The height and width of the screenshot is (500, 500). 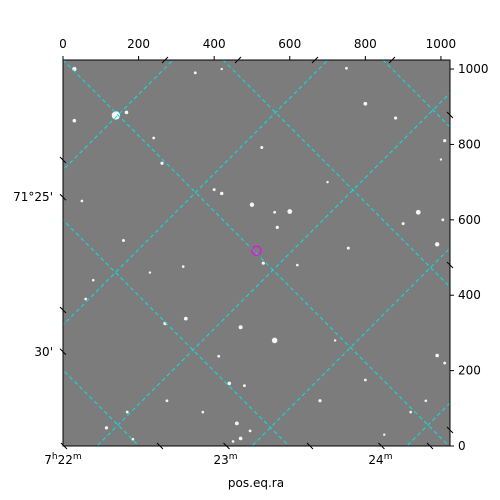 What do you see at coordinates (467, 257) in the screenshot?
I see `right-pixel-axis: 0 200 400 600 800 1000` at bounding box center [467, 257].